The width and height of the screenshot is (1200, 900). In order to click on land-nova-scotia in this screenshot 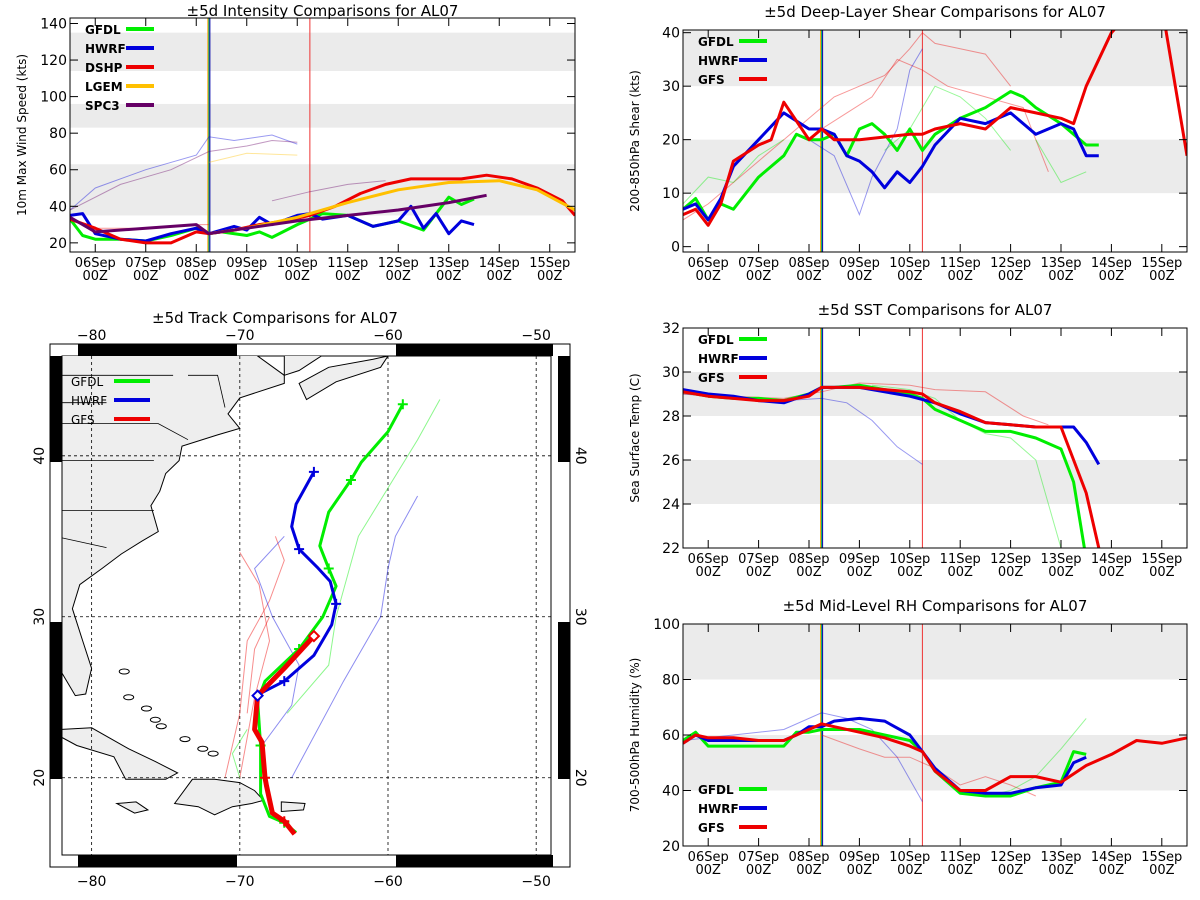, I will do `click(343, 378)`.